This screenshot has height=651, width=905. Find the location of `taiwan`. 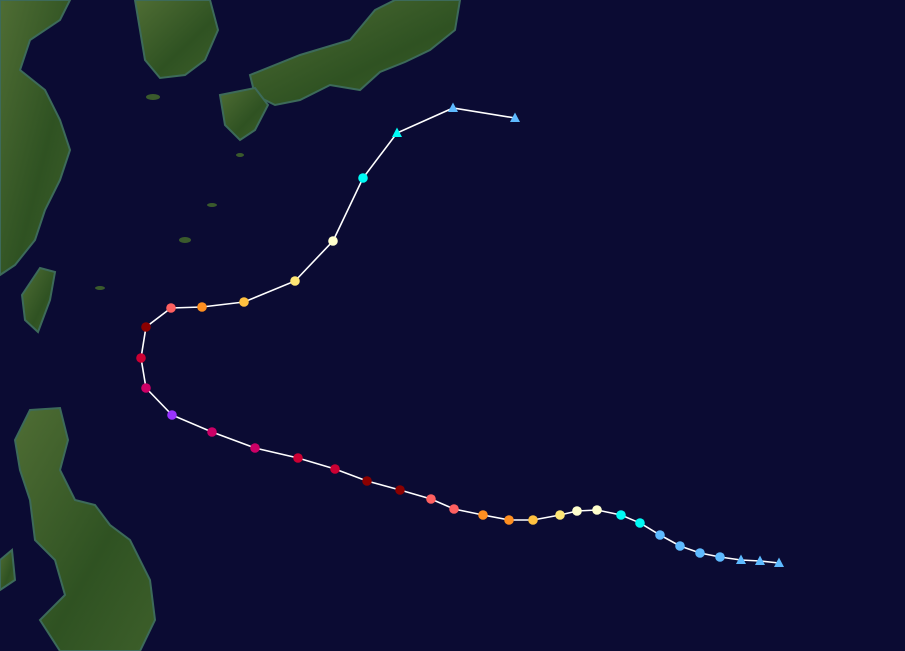

taiwan is located at coordinates (38, 300).